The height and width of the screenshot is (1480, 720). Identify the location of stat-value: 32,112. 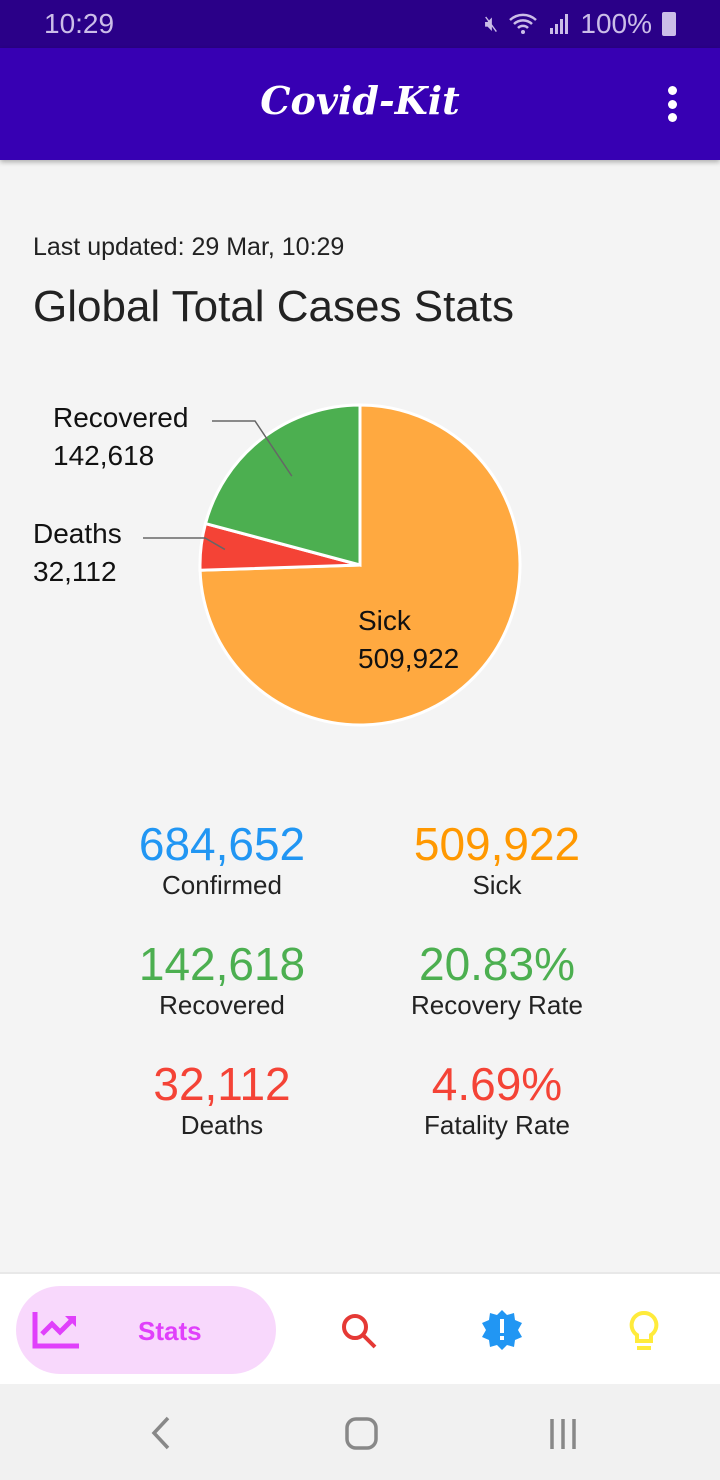
(222, 1084).